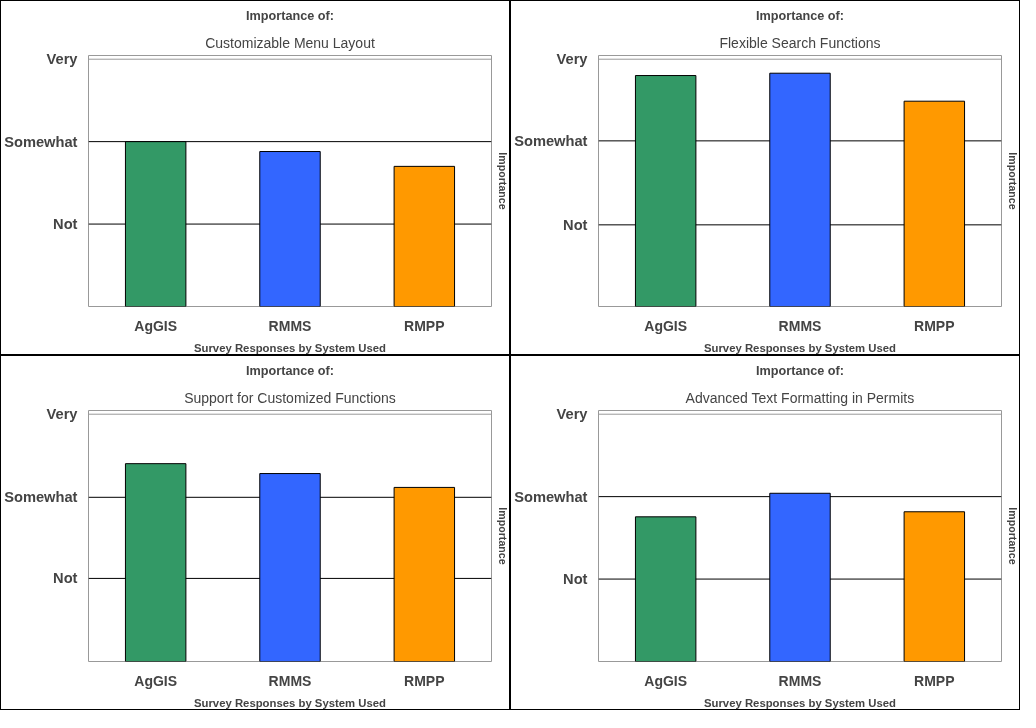 This screenshot has height=728, width=1036. What do you see at coordinates (800, 397) in the screenshot?
I see `chart-subtitle: Advanced Text Formatting in Permits` at bounding box center [800, 397].